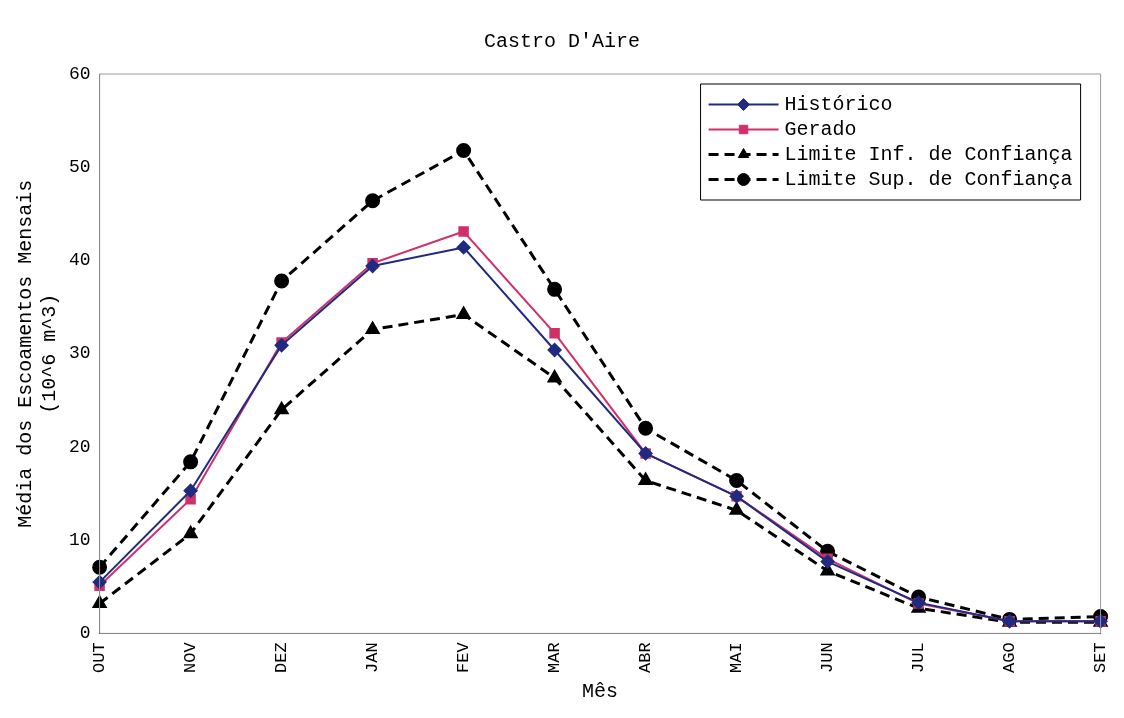  What do you see at coordinates (373, 657) in the screenshot?
I see `x-tick-label: JAN` at bounding box center [373, 657].